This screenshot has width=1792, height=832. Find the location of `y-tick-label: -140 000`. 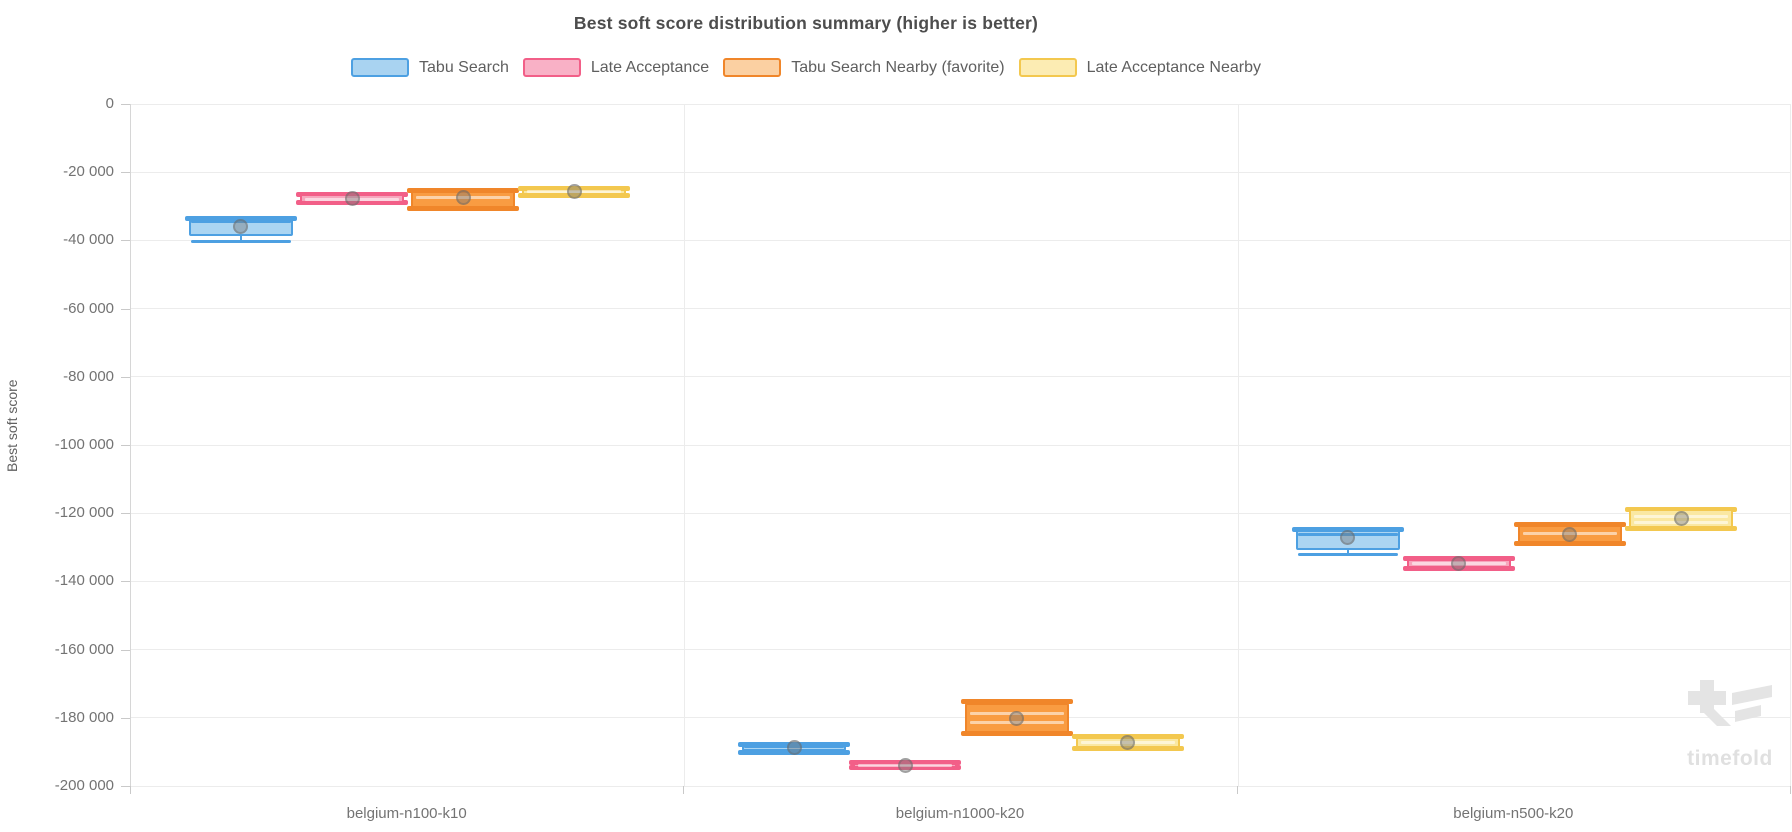

y-tick-label: -140 000 is located at coordinates (84, 581).